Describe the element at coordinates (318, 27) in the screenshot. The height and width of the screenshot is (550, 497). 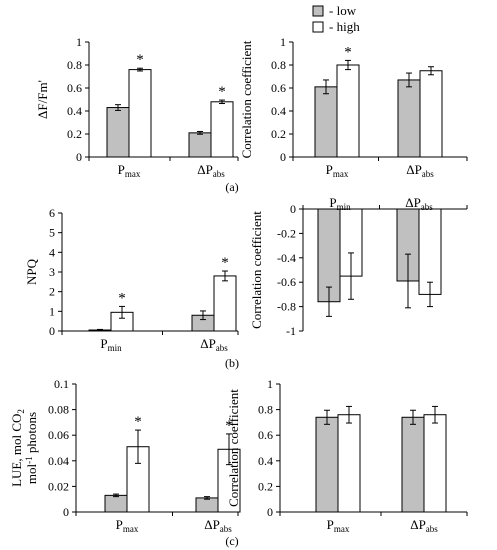
I see `legend-swatch-high` at that location.